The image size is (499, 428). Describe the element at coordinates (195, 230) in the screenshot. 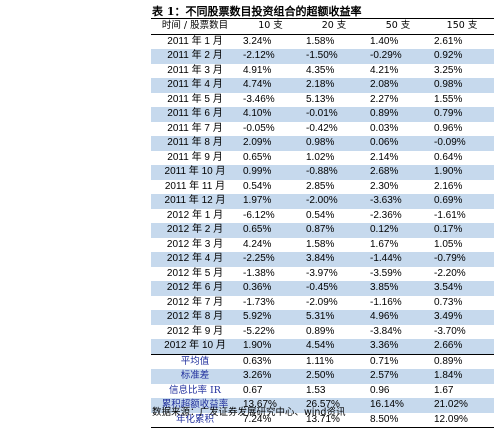

I see `row-label: 2012 年 2 月` at that location.